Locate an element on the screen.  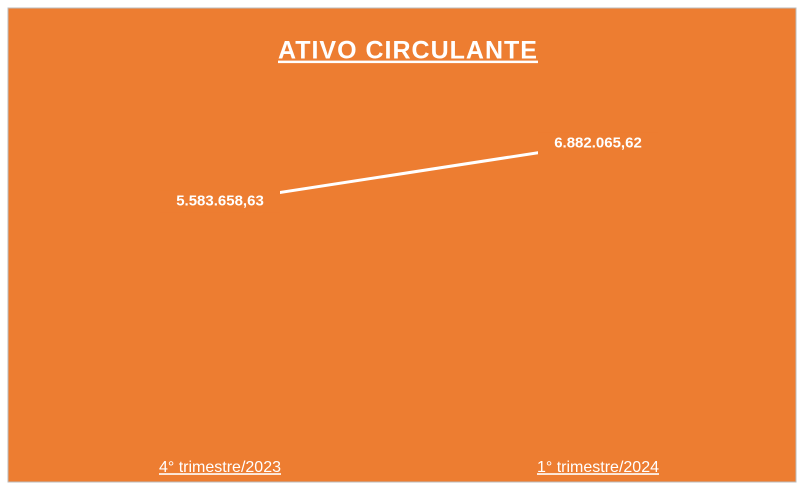
x-tick-label: 1° trimestre/2024 is located at coordinates (598, 467).